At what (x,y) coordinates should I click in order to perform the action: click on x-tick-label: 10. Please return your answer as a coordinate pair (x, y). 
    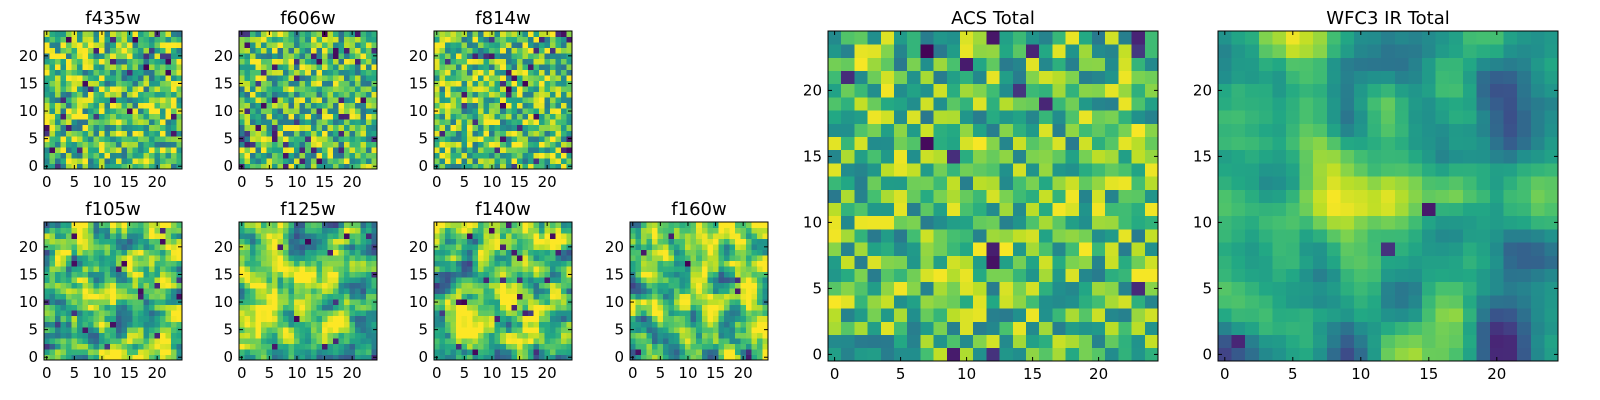
    Looking at the image, I should click on (101, 373).